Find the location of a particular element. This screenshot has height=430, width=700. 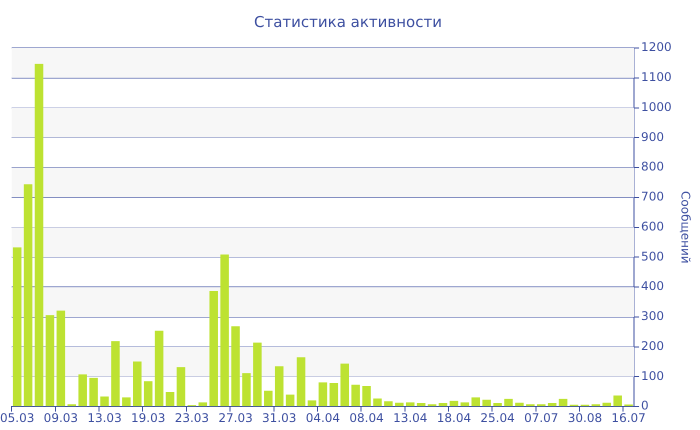

y-tick-label: 300 is located at coordinates (652, 316).